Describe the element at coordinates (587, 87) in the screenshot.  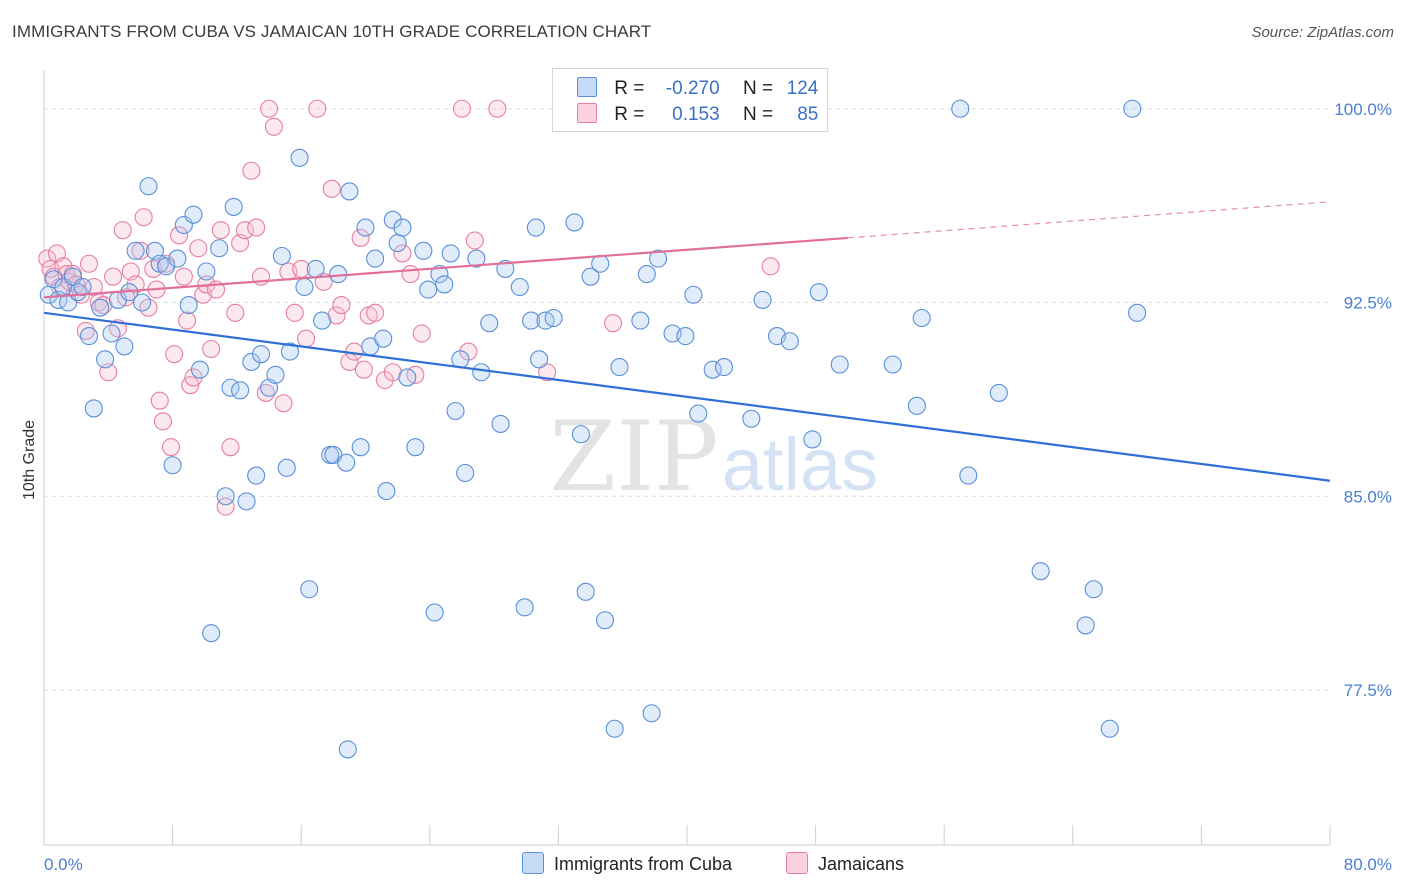
I see `legend-swatch-cuba` at that location.